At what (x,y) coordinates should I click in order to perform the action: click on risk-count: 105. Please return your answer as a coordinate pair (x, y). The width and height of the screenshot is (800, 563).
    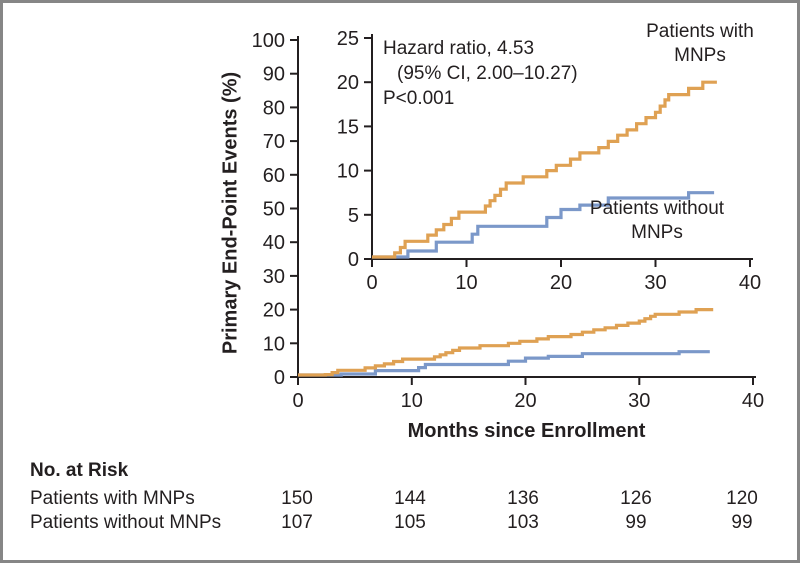
    Looking at the image, I should click on (410, 522).